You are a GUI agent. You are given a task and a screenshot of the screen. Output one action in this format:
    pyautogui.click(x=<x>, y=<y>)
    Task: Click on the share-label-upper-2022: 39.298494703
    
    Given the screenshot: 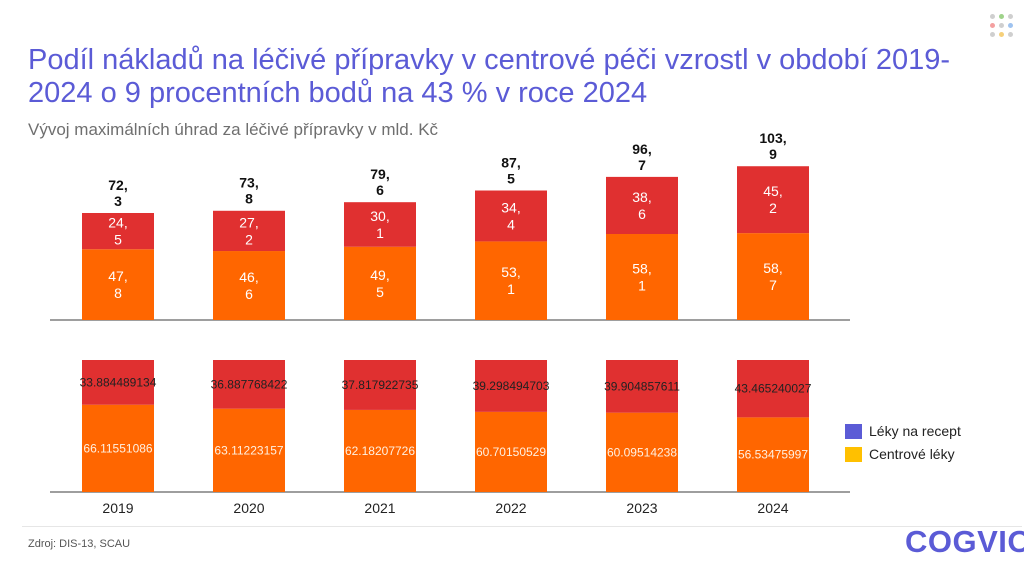 What is the action you would take?
    pyautogui.click(x=511, y=386)
    